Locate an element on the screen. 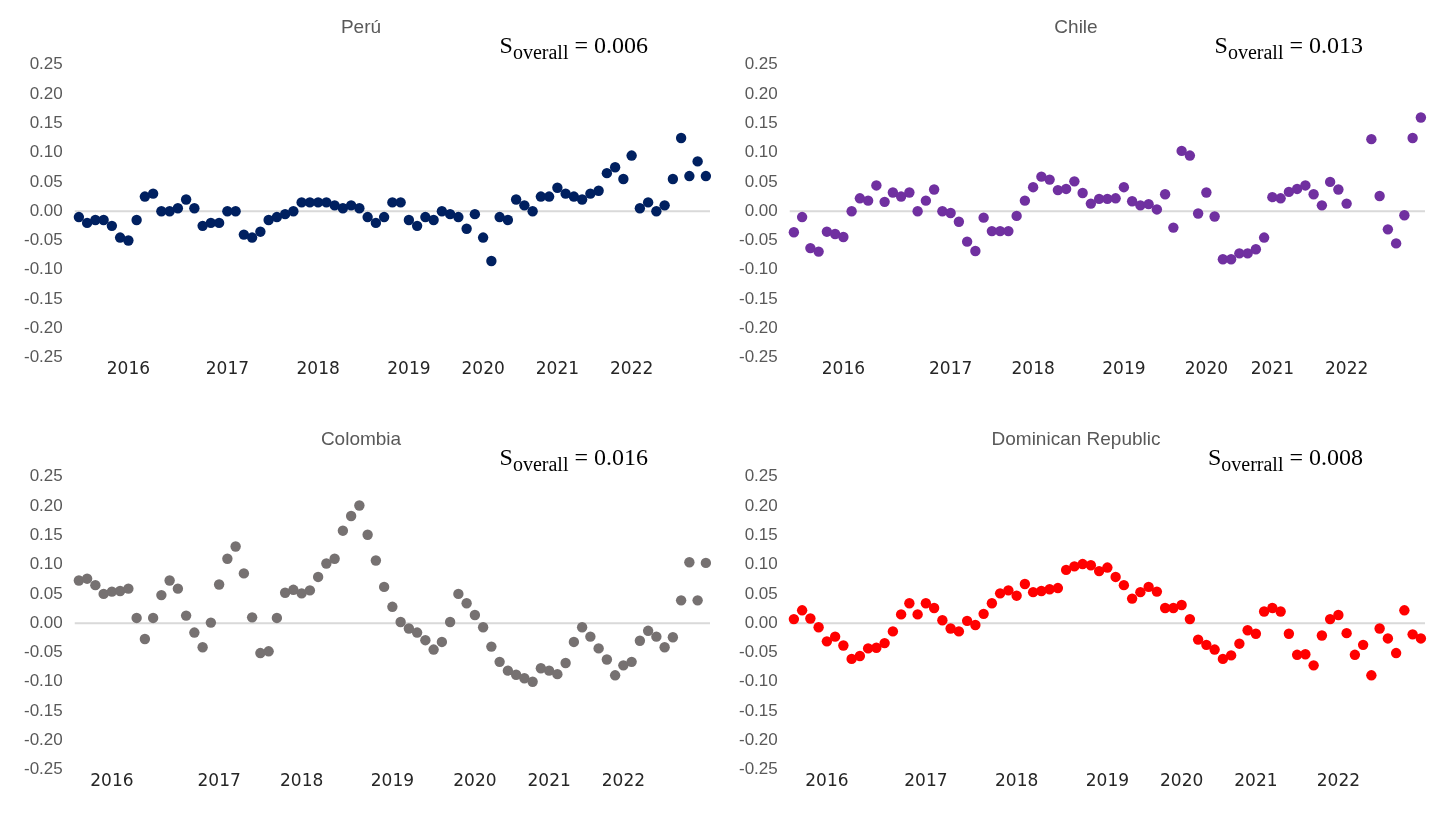  text: S$_{overall}$ = 0.006 is located at coordinates (573, 48).